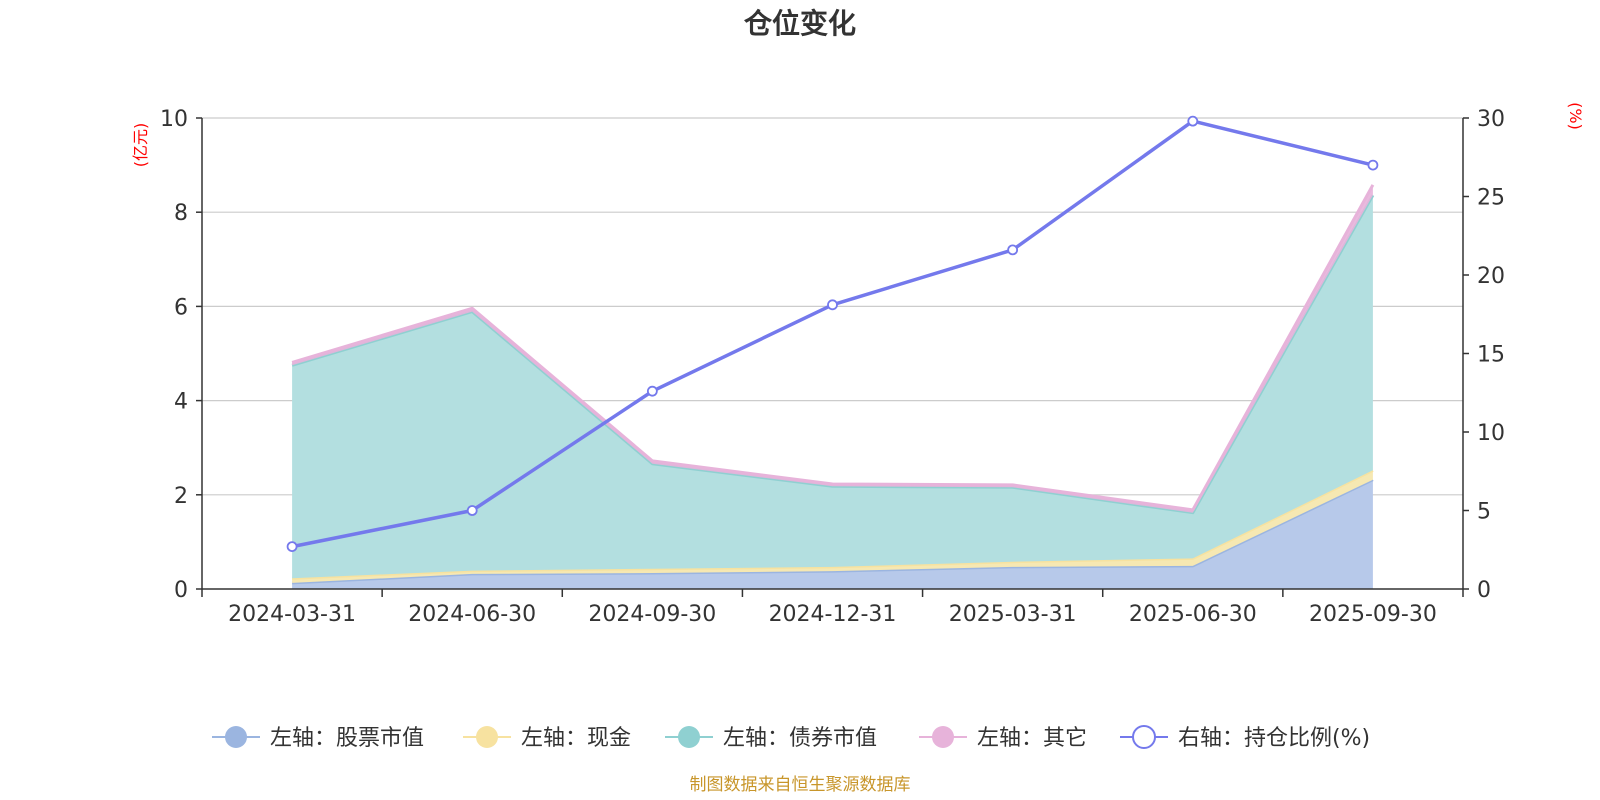 This screenshot has width=1600, height=800. What do you see at coordinates (800, 738) in the screenshot?
I see `legend-label: 左轴：债券市值` at bounding box center [800, 738].